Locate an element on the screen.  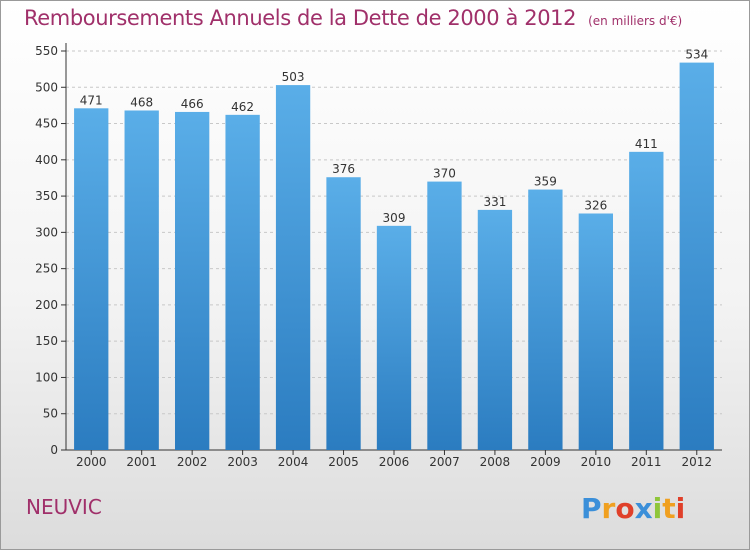
data-label-2002: 466 is located at coordinates (192, 104).